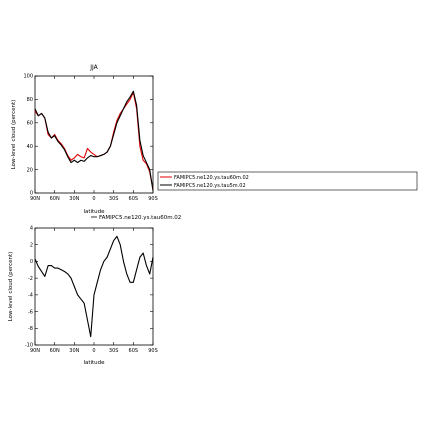 This screenshot has height=428, width=428. Describe the element at coordinates (210, 186) in the screenshot. I see `top-legend-label-2: FAMIPC5.ne120.ys.tau5m.02` at that location.